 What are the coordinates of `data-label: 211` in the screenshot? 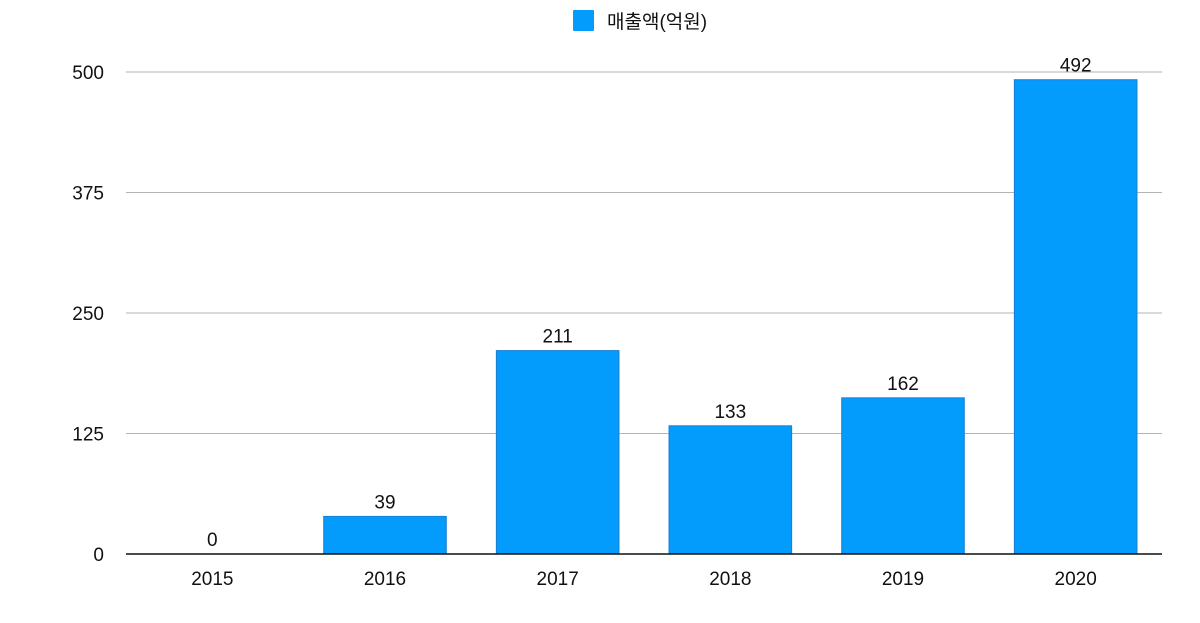 It's located at (558, 337).